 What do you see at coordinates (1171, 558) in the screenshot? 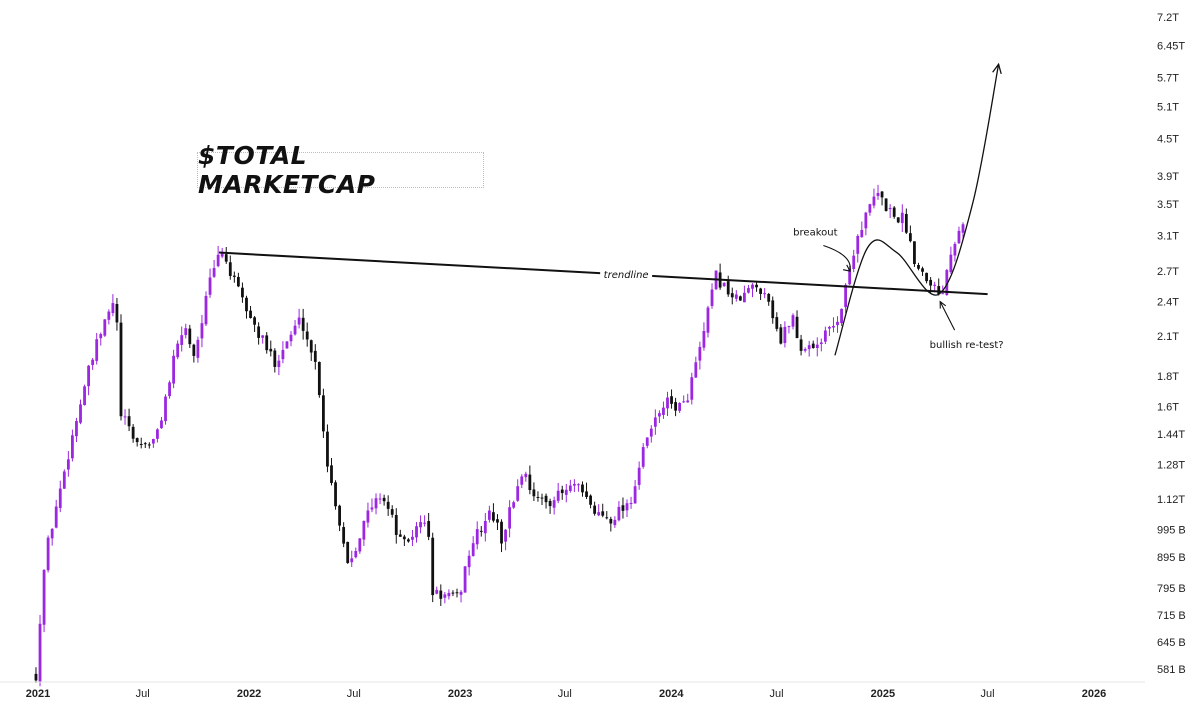
I see `y-tick-label: 895 B` at bounding box center [1171, 558].